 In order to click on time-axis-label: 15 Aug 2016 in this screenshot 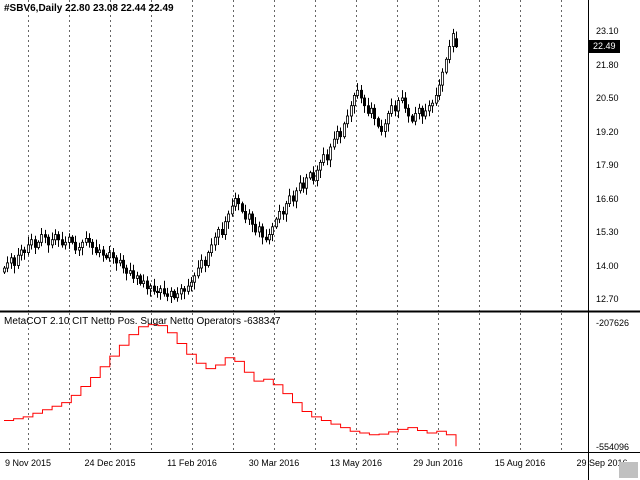, I will do `click(520, 463)`.